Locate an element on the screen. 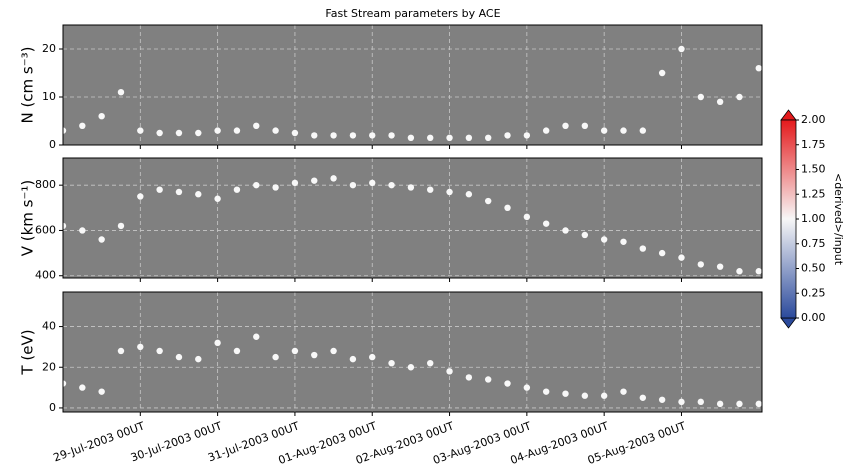 The height and width of the screenshot is (465, 848). y-axis-label: V (km s⁻¹) is located at coordinates (28, 218).